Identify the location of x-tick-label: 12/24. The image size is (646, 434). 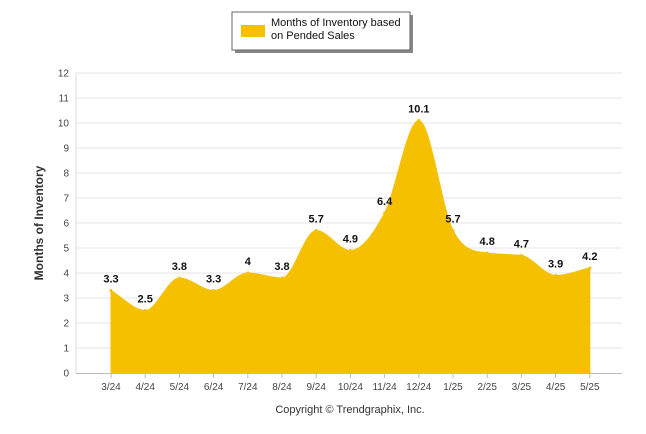
(418, 387).